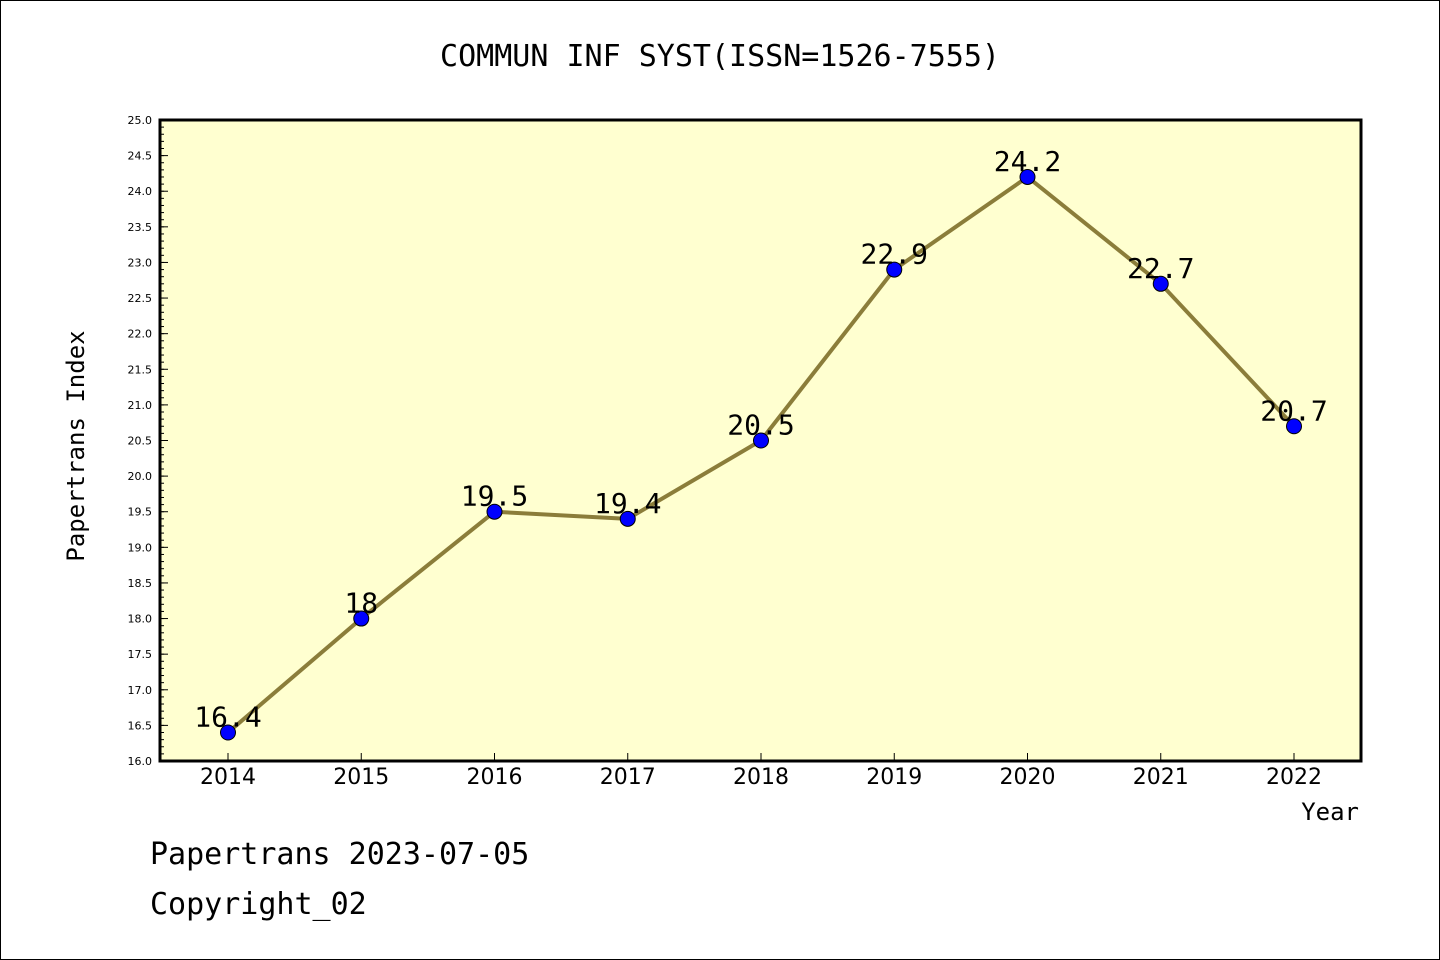 This screenshot has height=960, width=1440. Describe the element at coordinates (339, 854) in the screenshot. I see `footer-date: Papertrans 2023-07-05` at that location.